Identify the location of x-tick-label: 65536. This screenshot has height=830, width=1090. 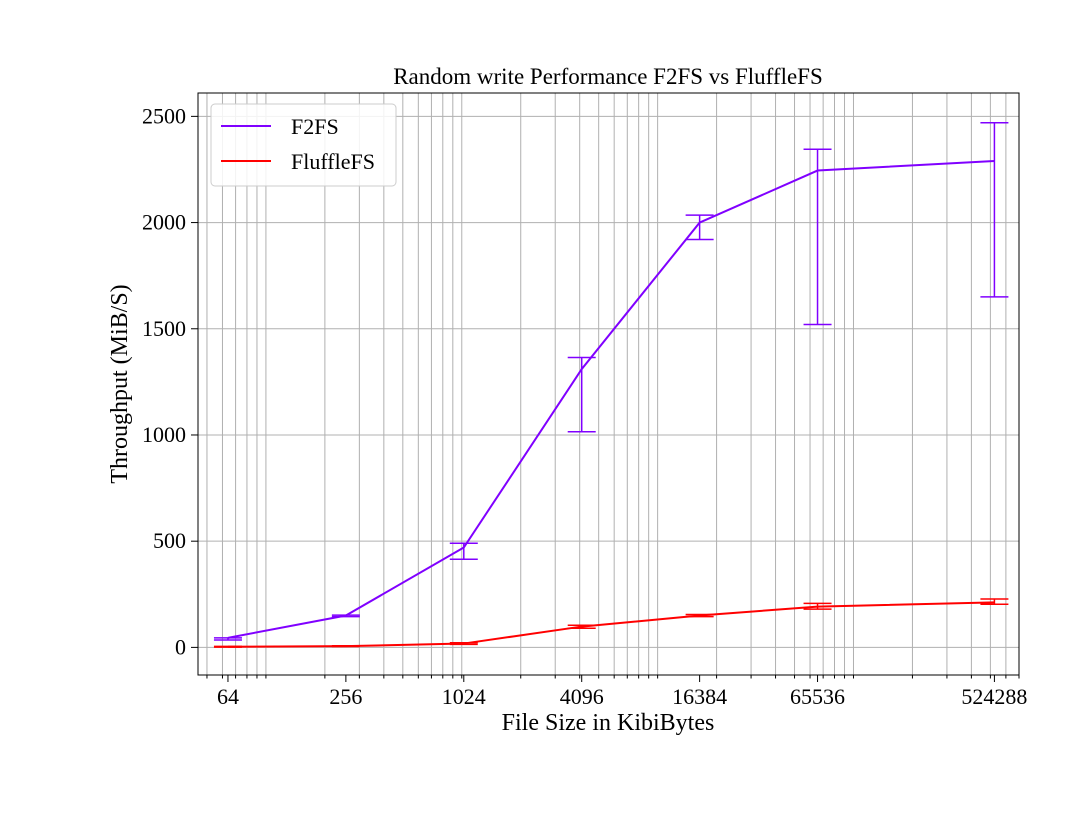
(817, 696).